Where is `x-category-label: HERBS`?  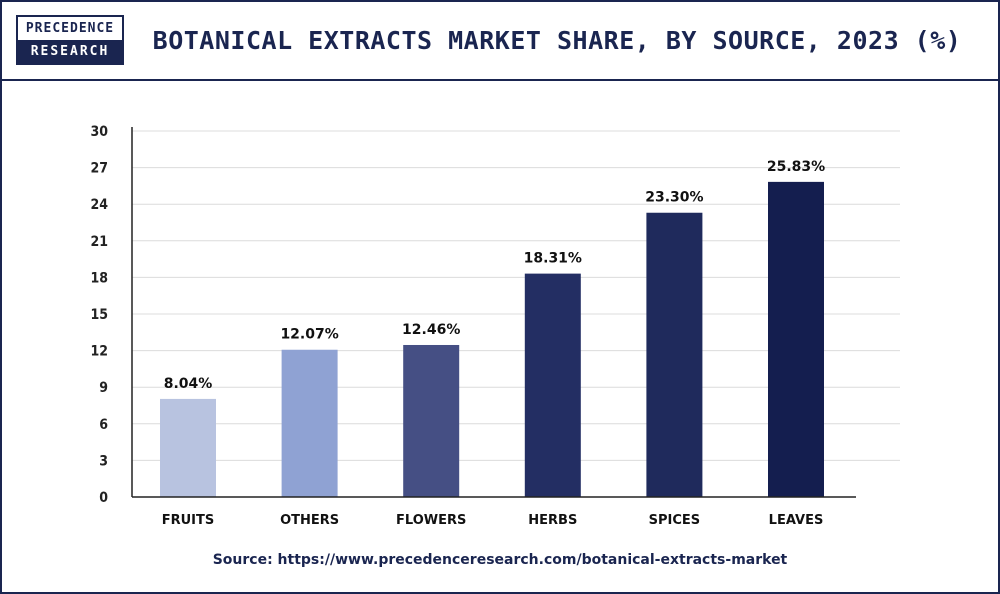 x-category-label: HERBS is located at coordinates (552, 520).